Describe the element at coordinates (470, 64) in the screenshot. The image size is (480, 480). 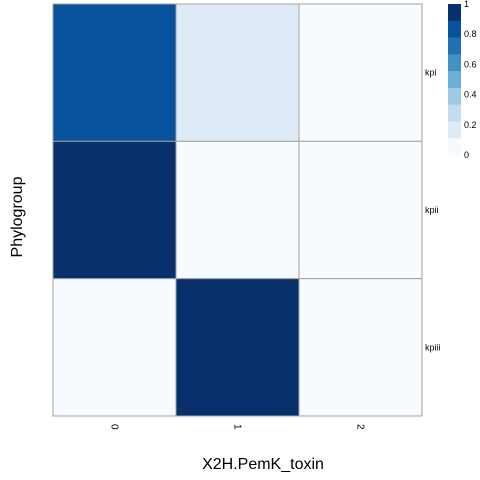
I see `legend-tick-label: 0.6` at that location.